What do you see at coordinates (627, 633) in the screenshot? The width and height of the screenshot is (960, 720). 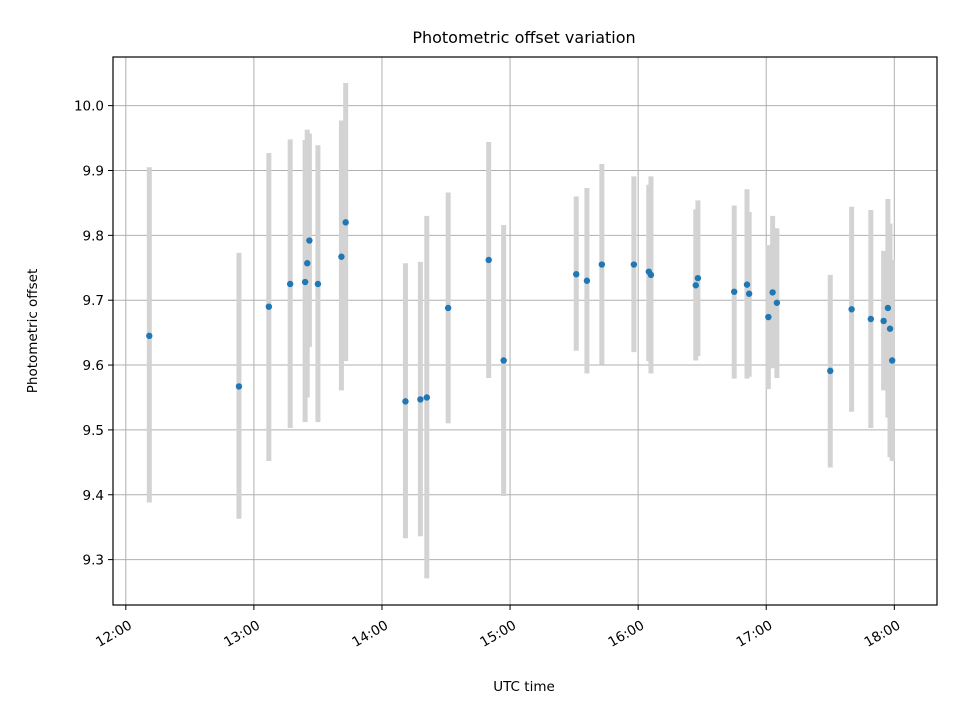 I see `x-tick-label: 16:00` at bounding box center [627, 633].